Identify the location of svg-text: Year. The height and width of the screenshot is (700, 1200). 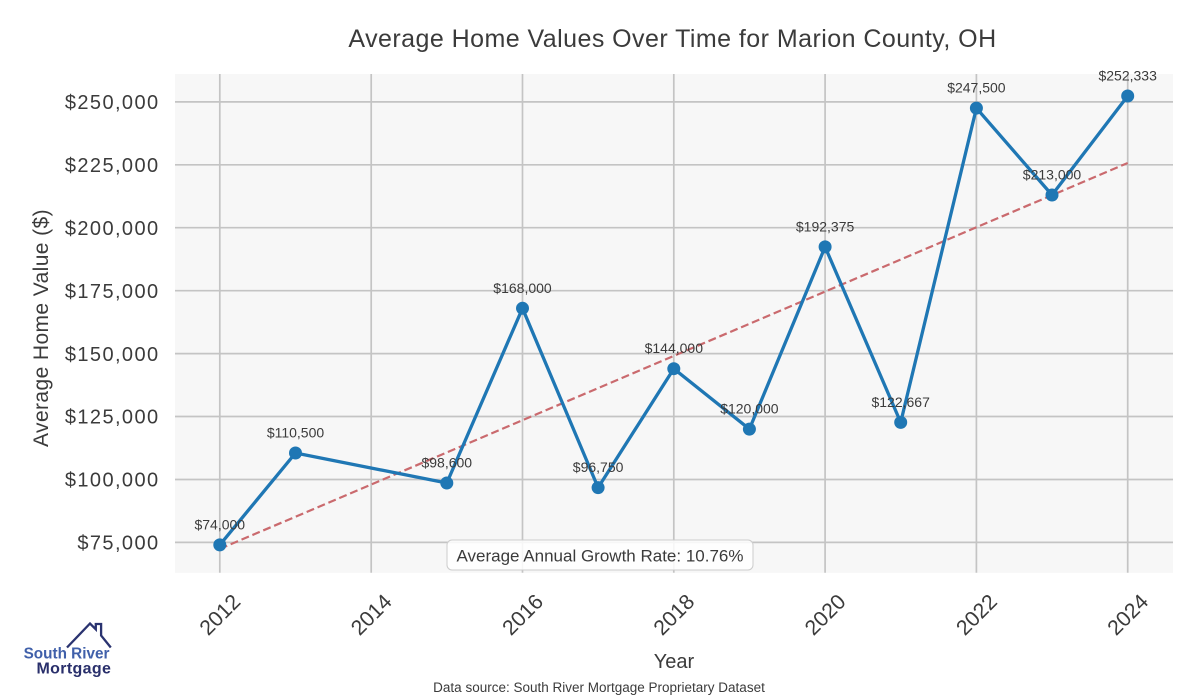
(674, 662).